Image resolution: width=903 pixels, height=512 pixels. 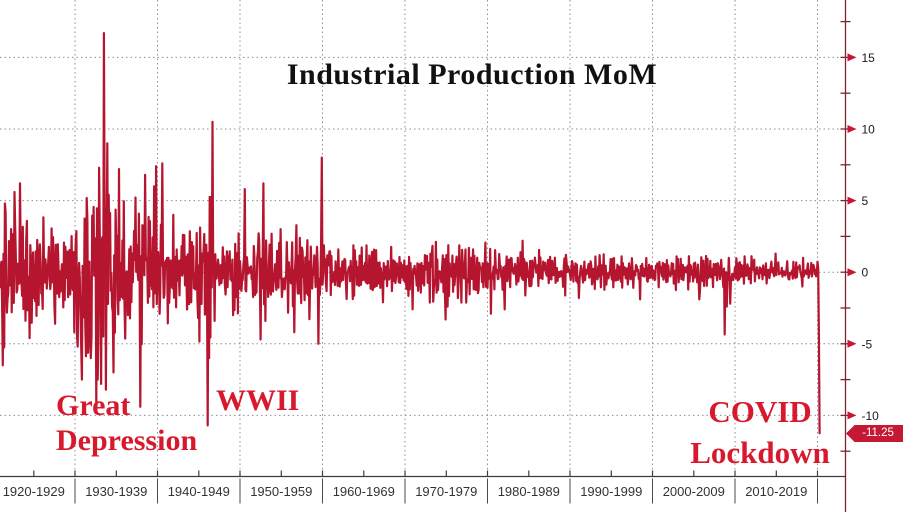 I want to click on annotation-covid-lockdown: COVID Lockdown, so click(x=760, y=432).